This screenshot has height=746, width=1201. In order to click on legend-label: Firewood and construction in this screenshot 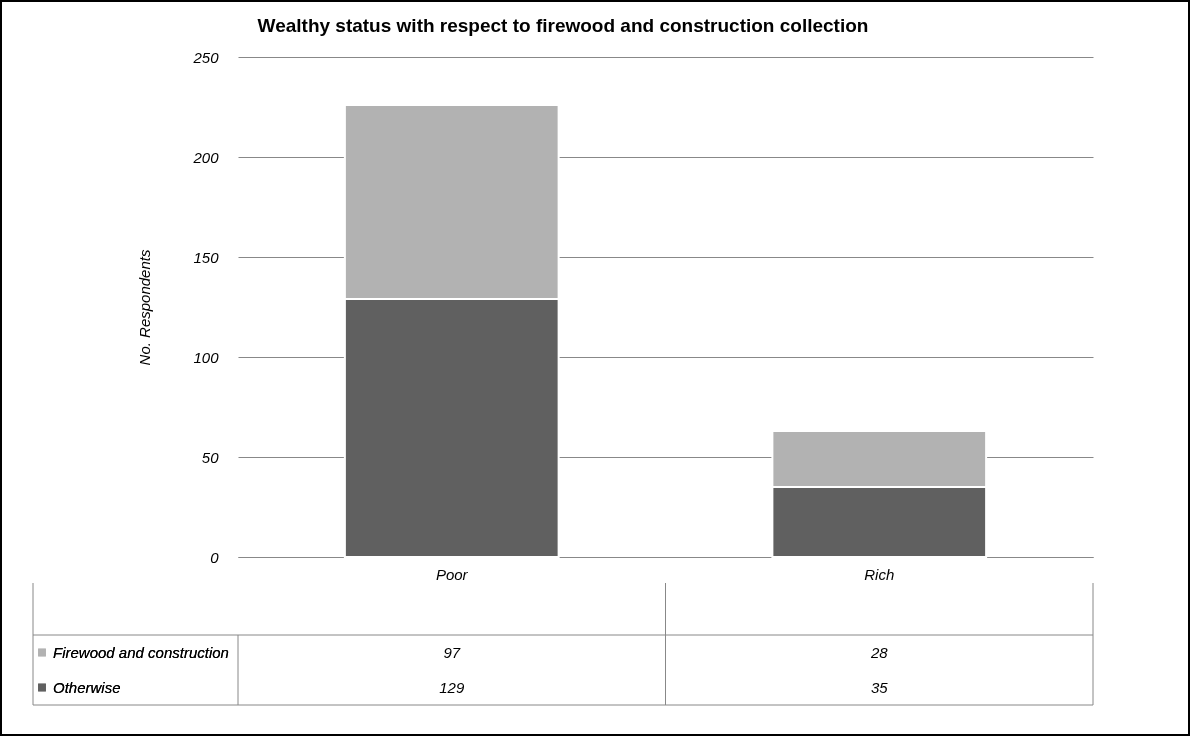, I will do `click(141, 652)`.